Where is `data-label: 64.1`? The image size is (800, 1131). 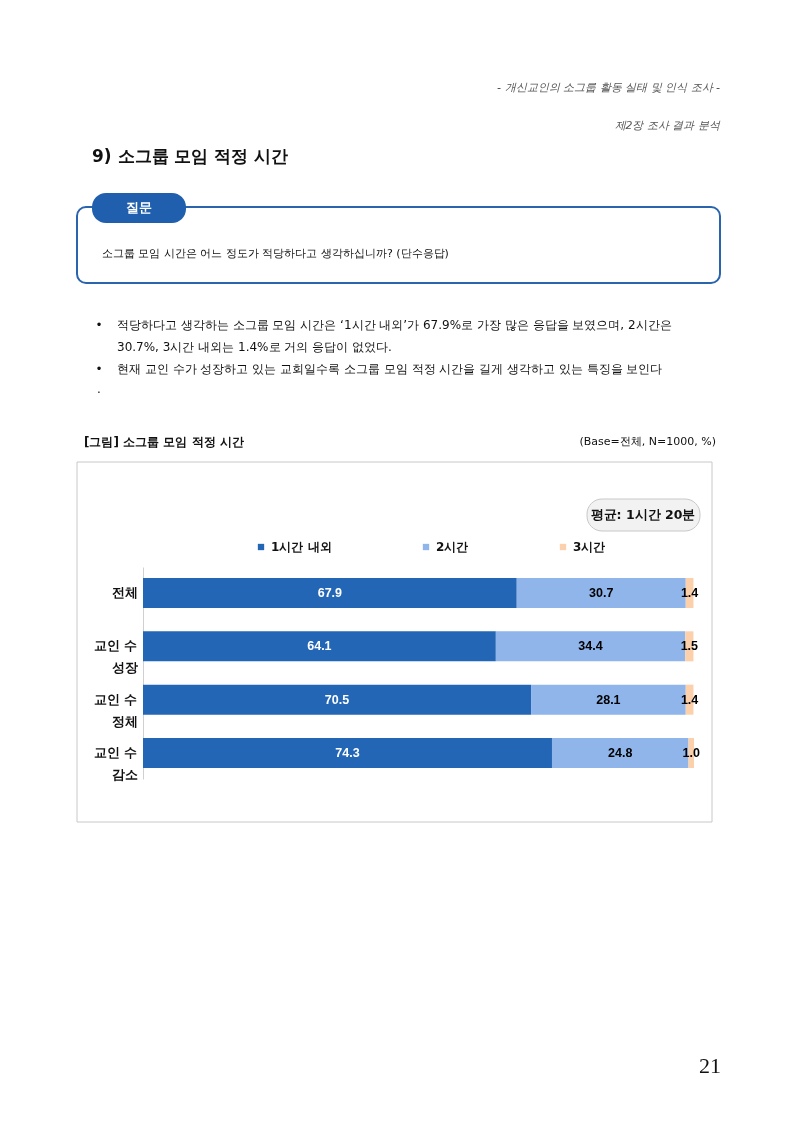 data-label: 64.1 is located at coordinates (319, 646).